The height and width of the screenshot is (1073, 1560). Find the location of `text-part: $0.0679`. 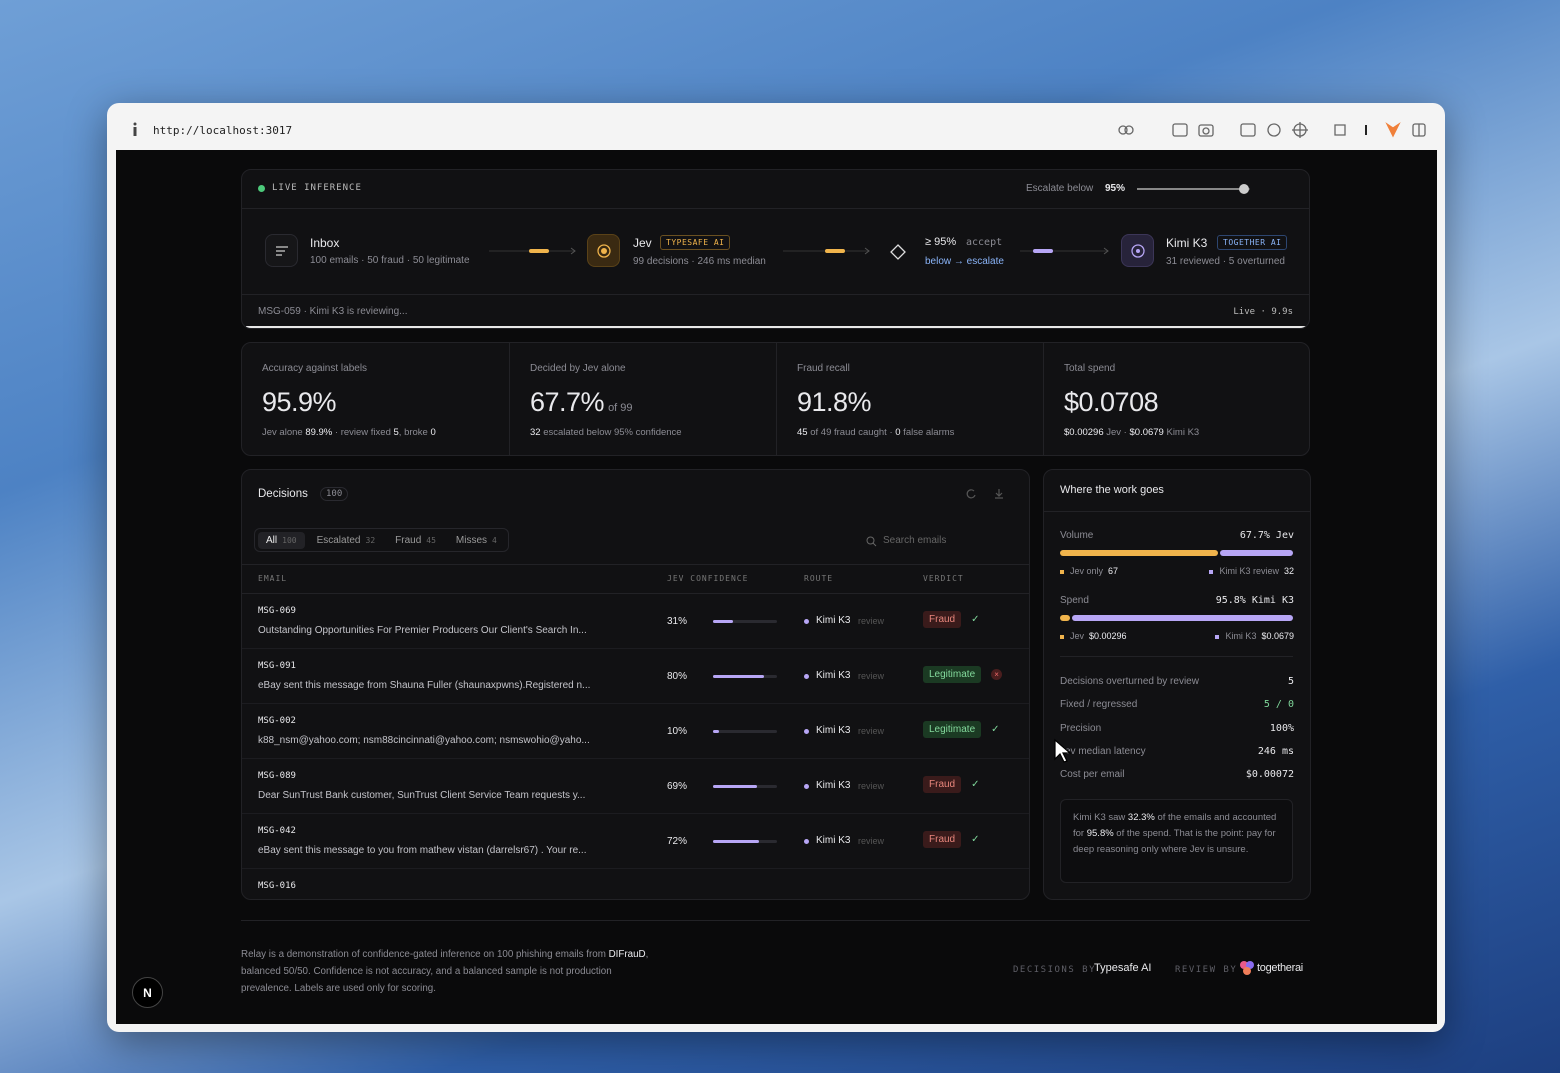

text-part: $0.0679 is located at coordinates (1146, 432).